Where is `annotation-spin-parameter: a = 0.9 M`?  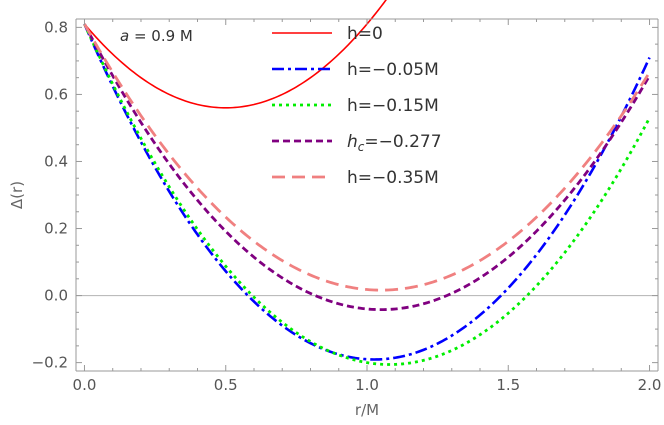
annotation-spin-parameter: a = 0.9 M is located at coordinates (156, 36).